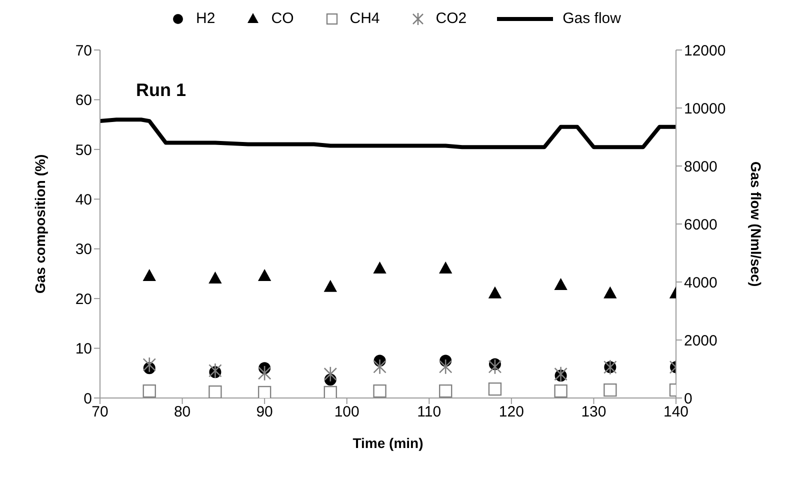  I want to click on line-series, so click(388, 134).